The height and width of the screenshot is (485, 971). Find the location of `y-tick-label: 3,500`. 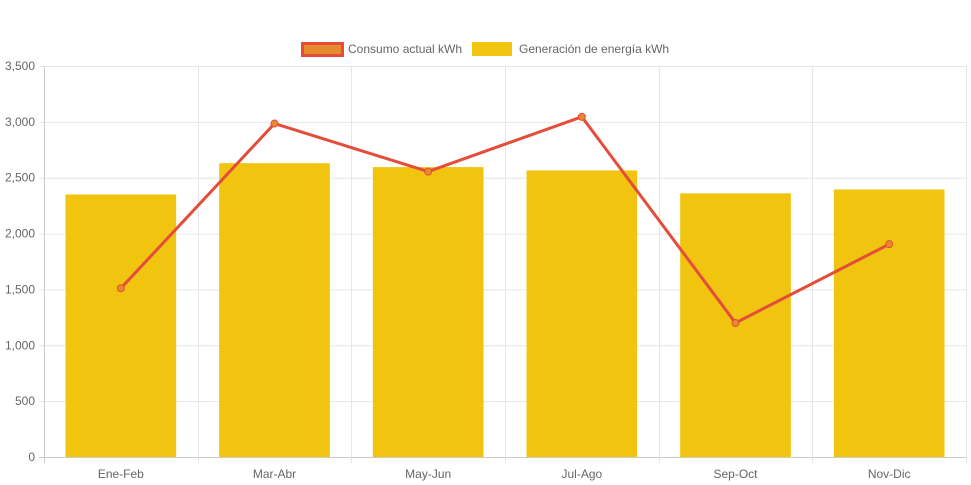

y-tick-label: 3,500 is located at coordinates (20, 66).